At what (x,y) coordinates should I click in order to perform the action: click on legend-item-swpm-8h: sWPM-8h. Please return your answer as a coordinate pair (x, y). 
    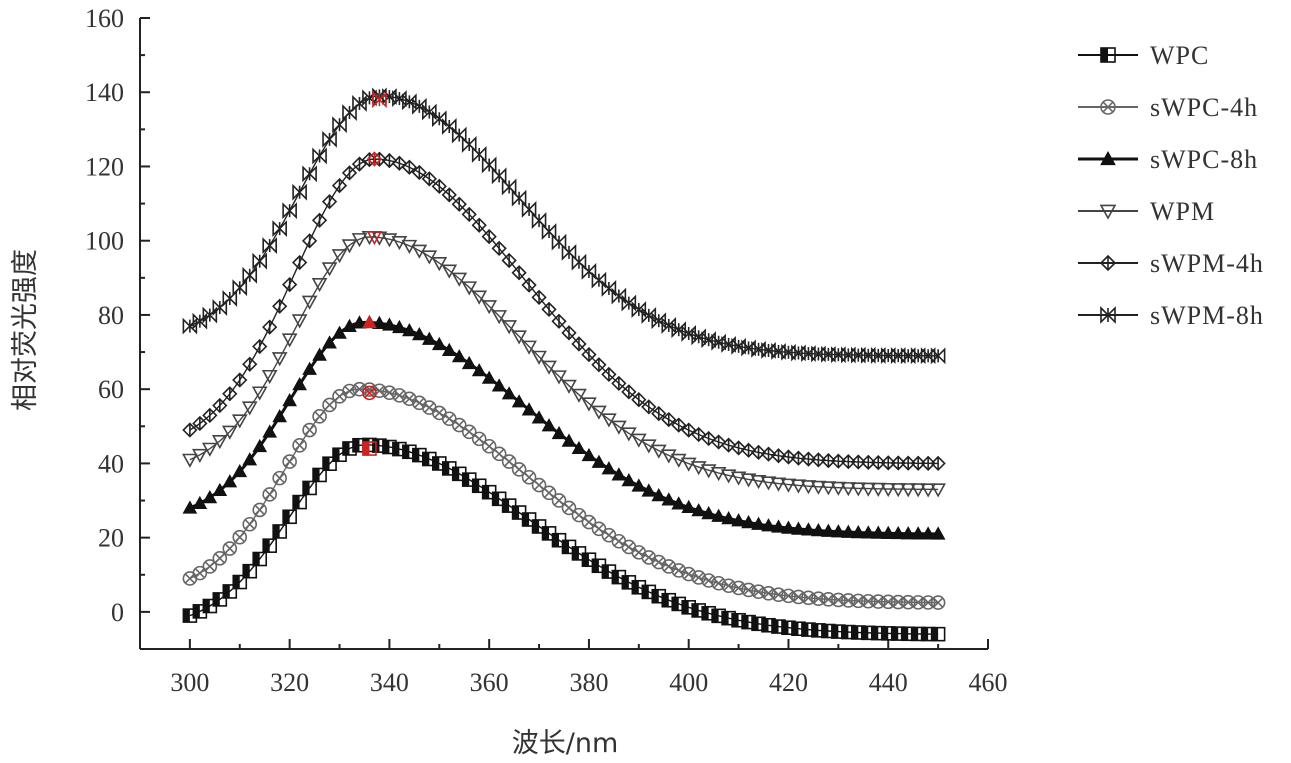
    Looking at the image, I should click on (1170, 315).